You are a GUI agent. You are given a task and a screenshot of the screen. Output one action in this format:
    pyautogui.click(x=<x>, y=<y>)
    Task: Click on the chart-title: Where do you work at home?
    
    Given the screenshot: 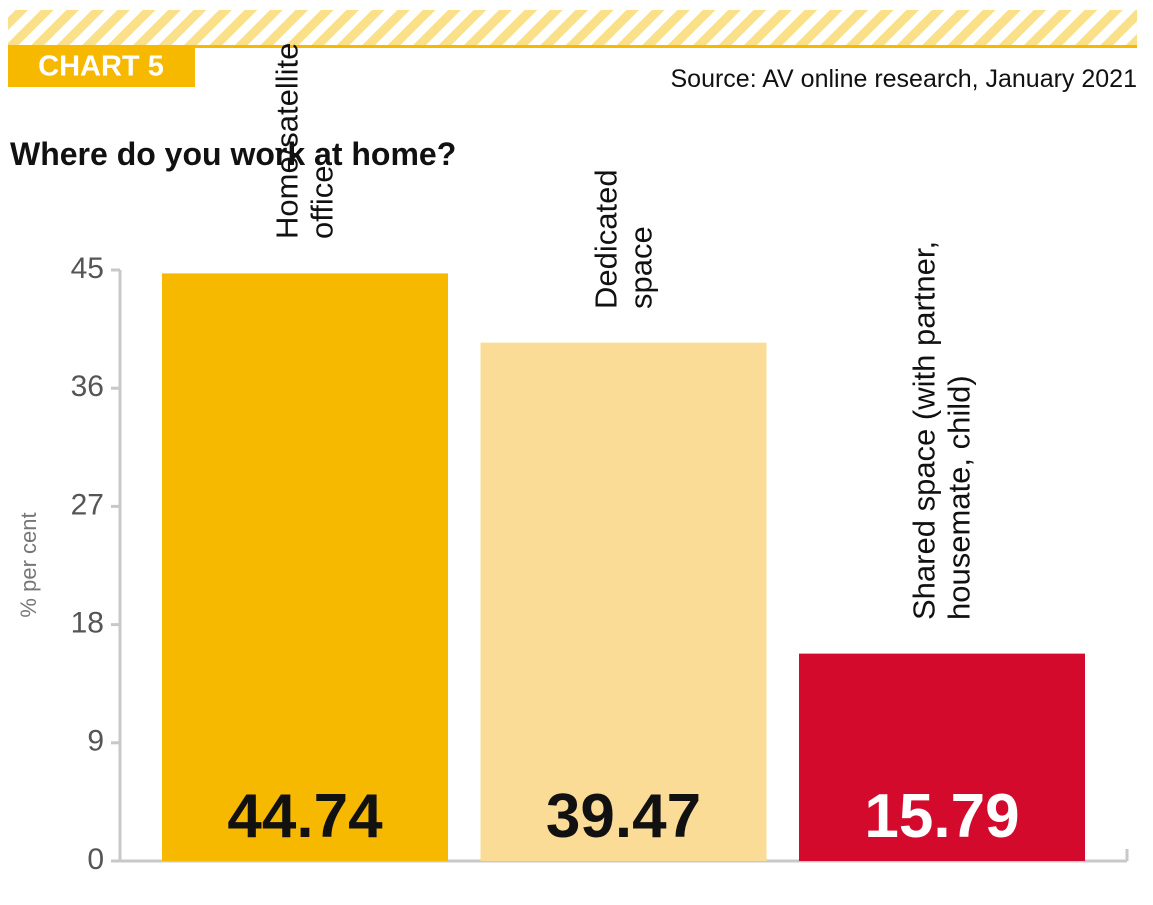 What is the action you would take?
    pyautogui.click(x=233, y=154)
    